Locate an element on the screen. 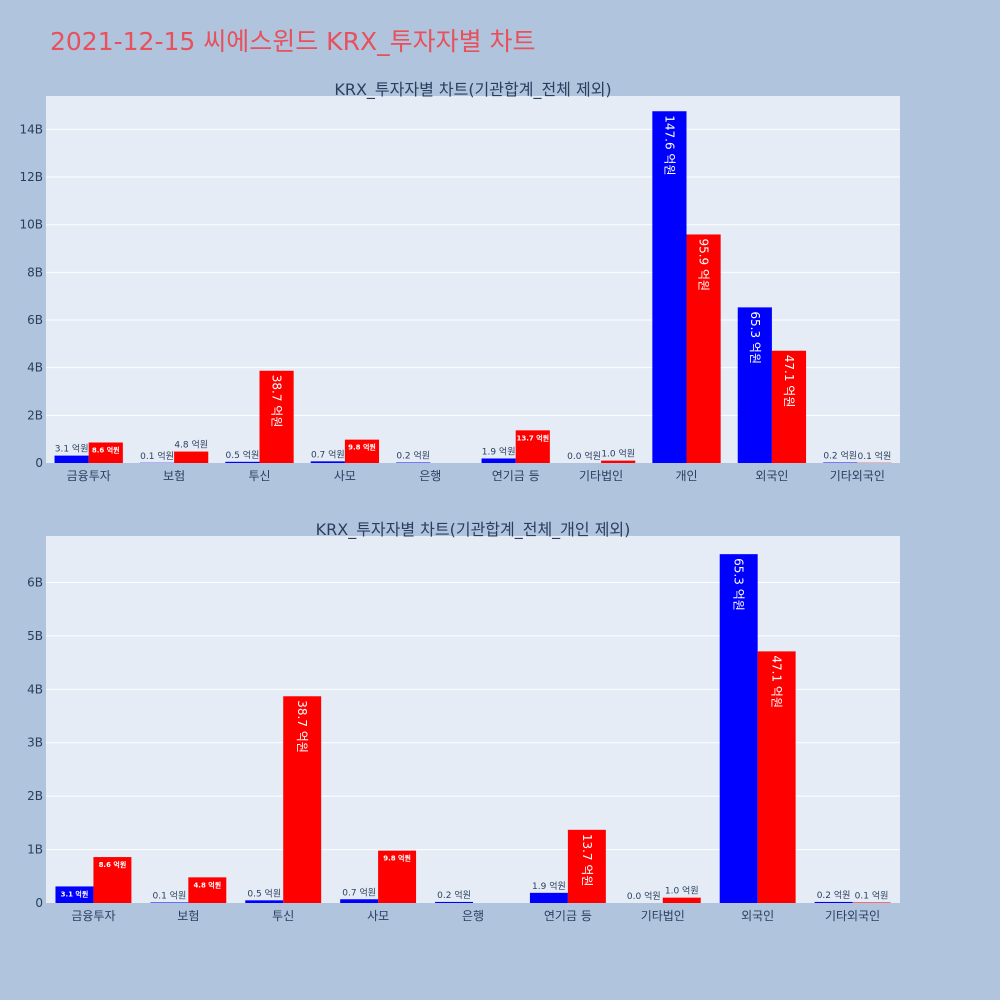 This screenshot has width=1000, height=1000. bar-label-group: 147.6 억원 is located at coordinates (669, 145).